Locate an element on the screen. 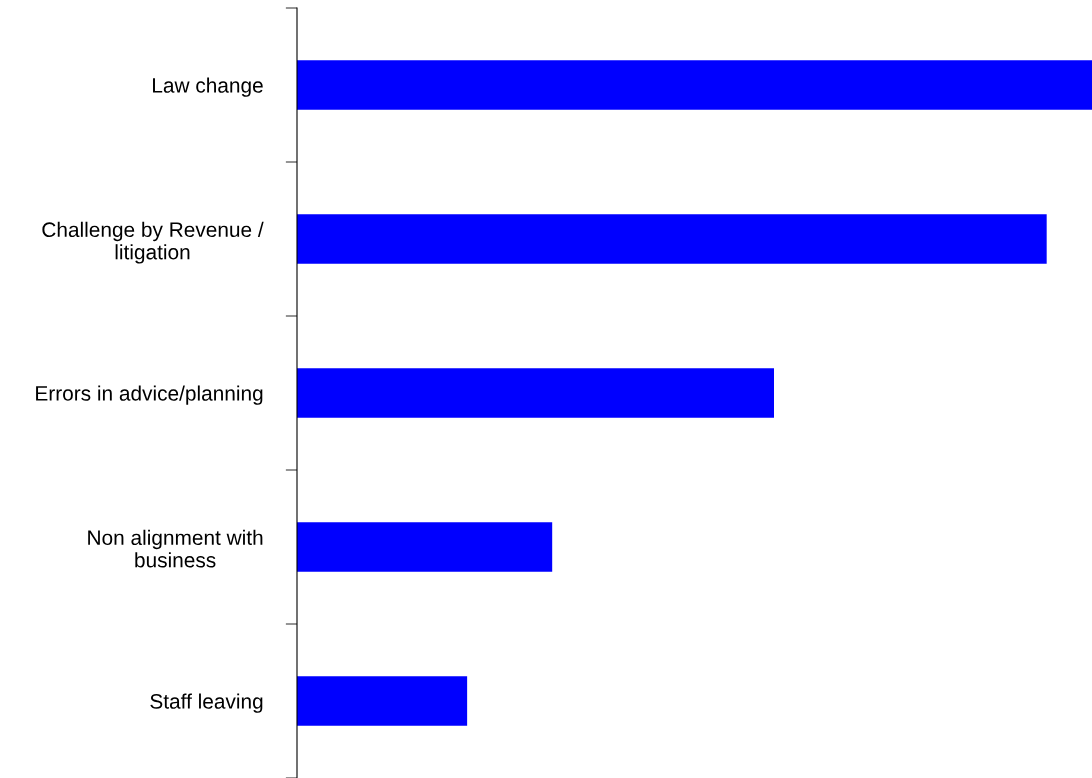  y-tick-label: Non alignment with business is located at coordinates (175, 548).